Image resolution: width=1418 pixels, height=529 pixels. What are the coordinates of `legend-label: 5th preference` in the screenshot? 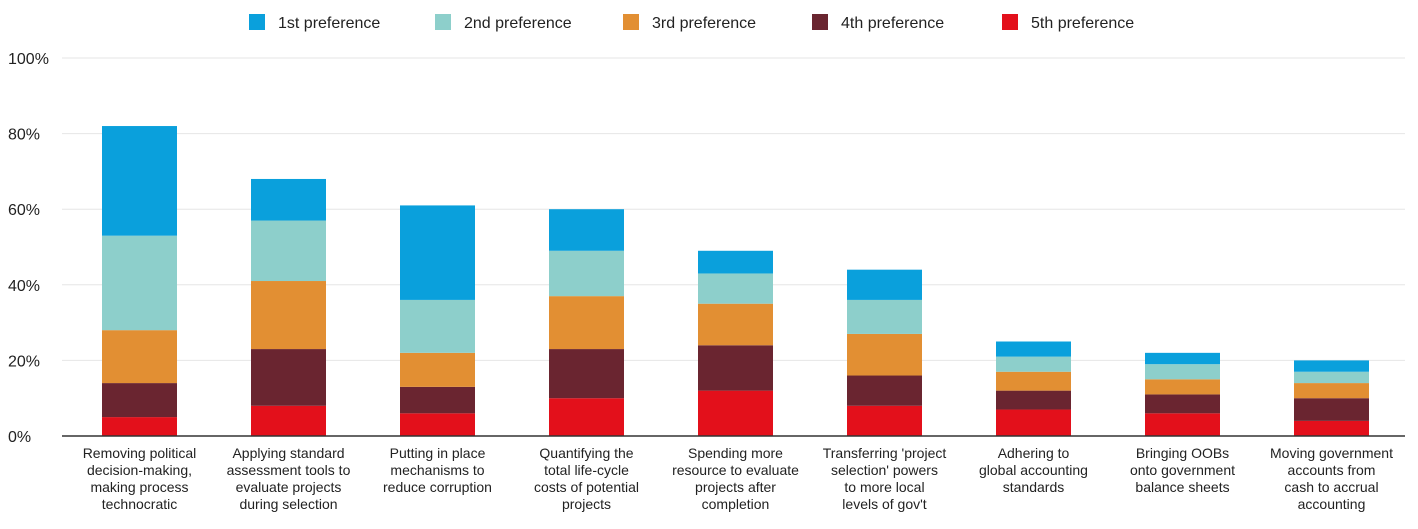 It's located at (1082, 23).